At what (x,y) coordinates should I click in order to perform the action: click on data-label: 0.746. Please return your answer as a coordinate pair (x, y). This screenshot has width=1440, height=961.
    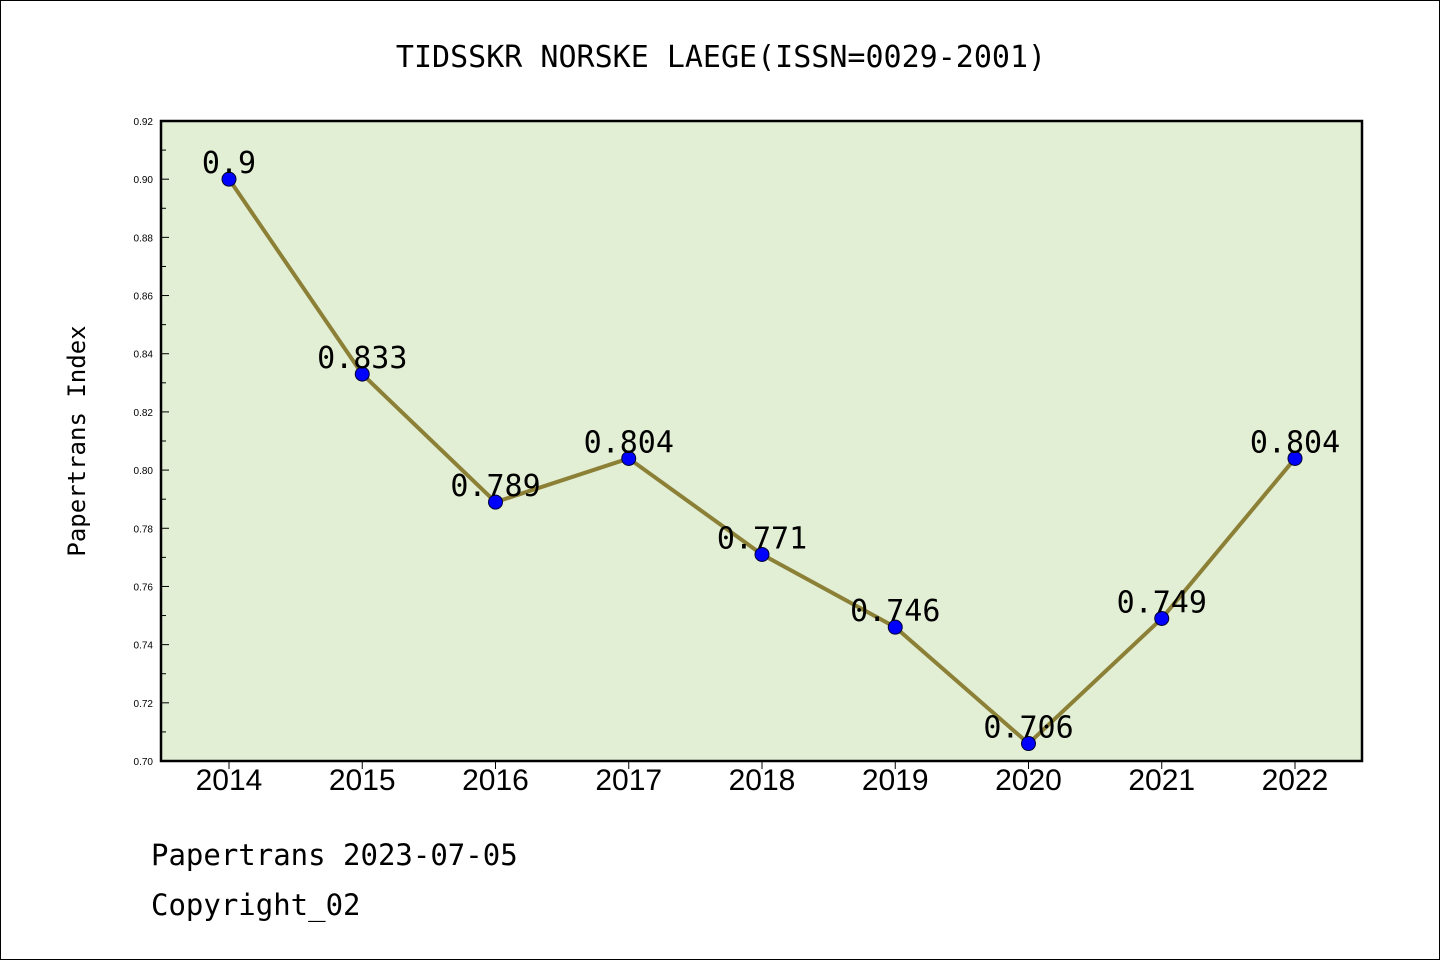
    Looking at the image, I should click on (895, 611).